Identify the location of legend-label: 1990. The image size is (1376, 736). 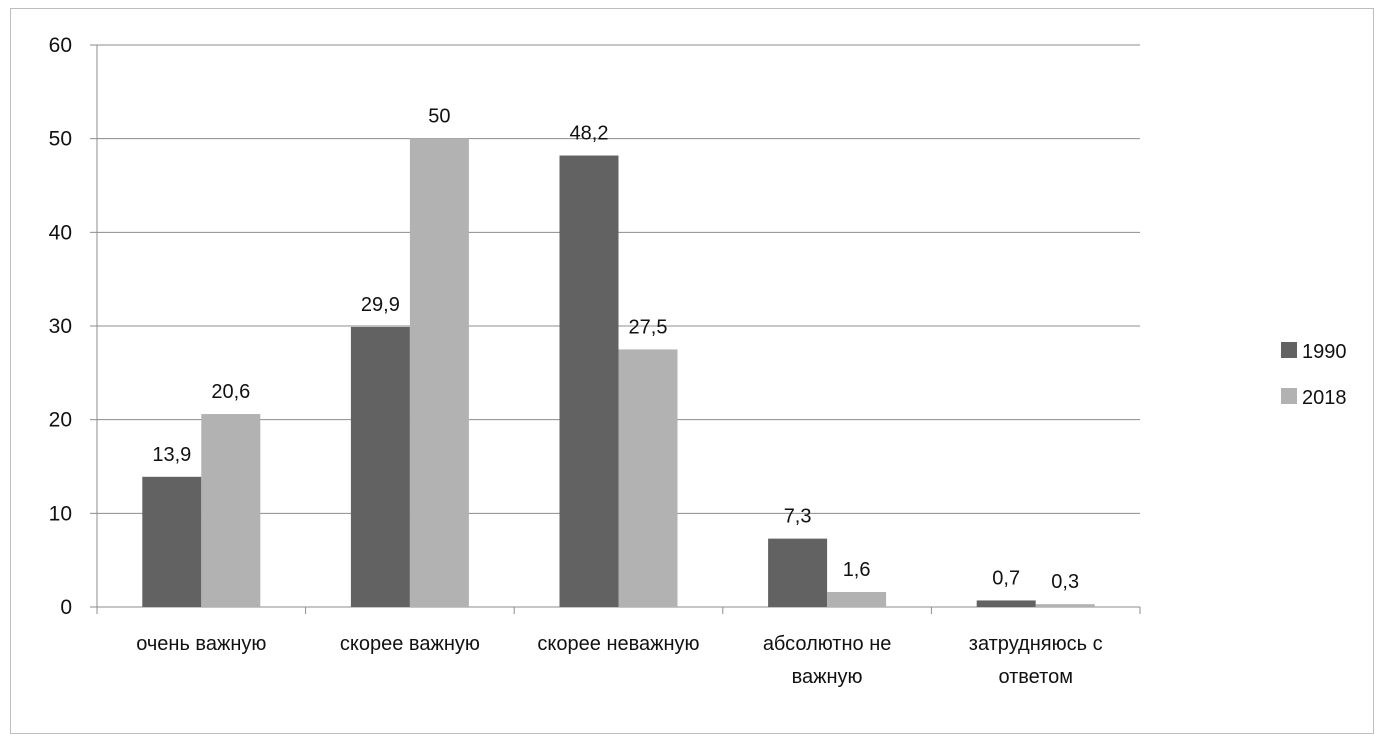
(1324, 352).